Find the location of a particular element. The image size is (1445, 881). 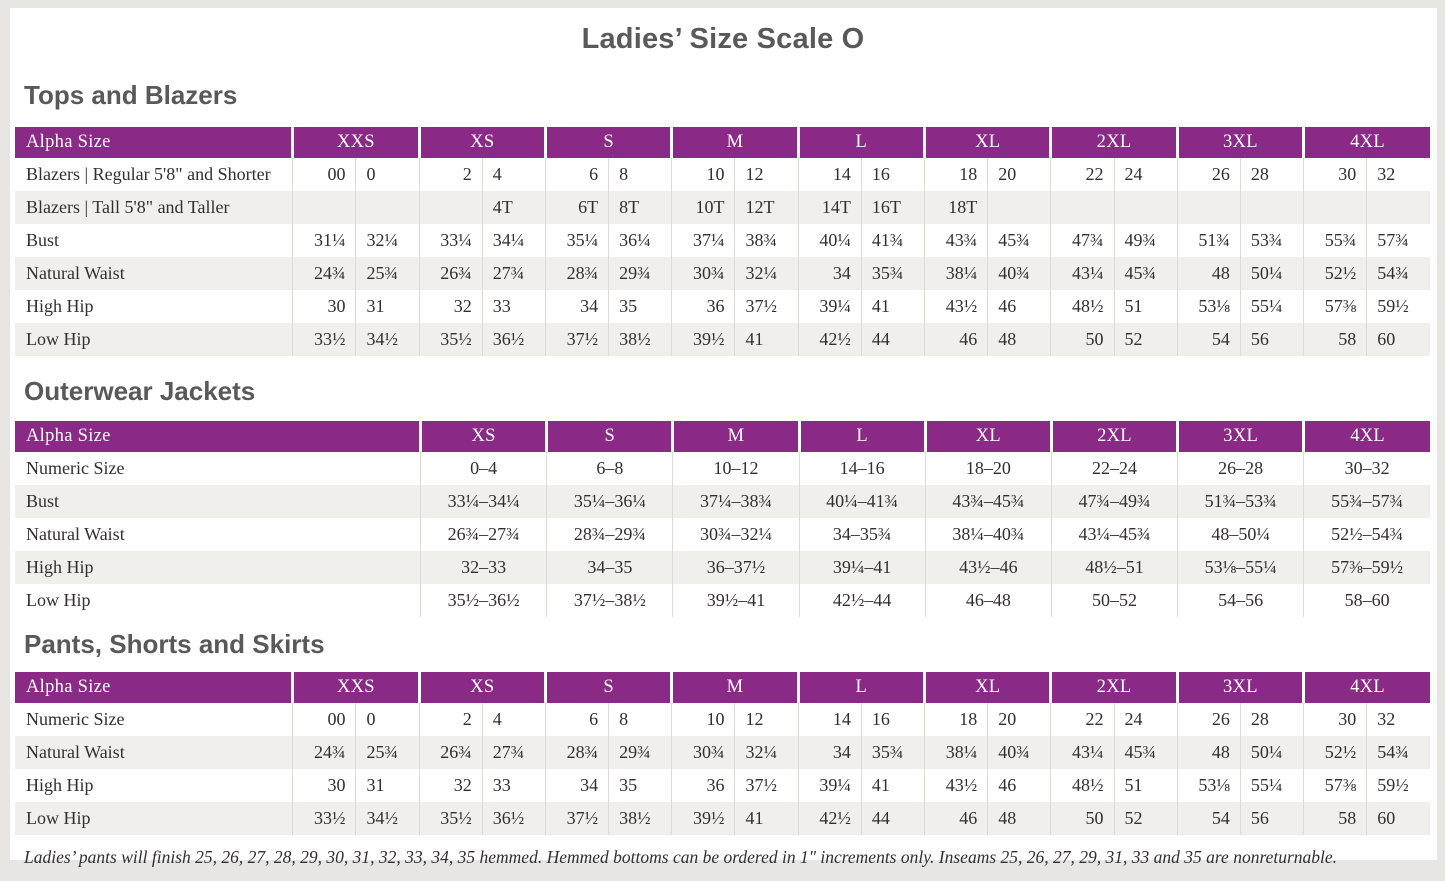

size-cell: 0–4 is located at coordinates (483, 468).